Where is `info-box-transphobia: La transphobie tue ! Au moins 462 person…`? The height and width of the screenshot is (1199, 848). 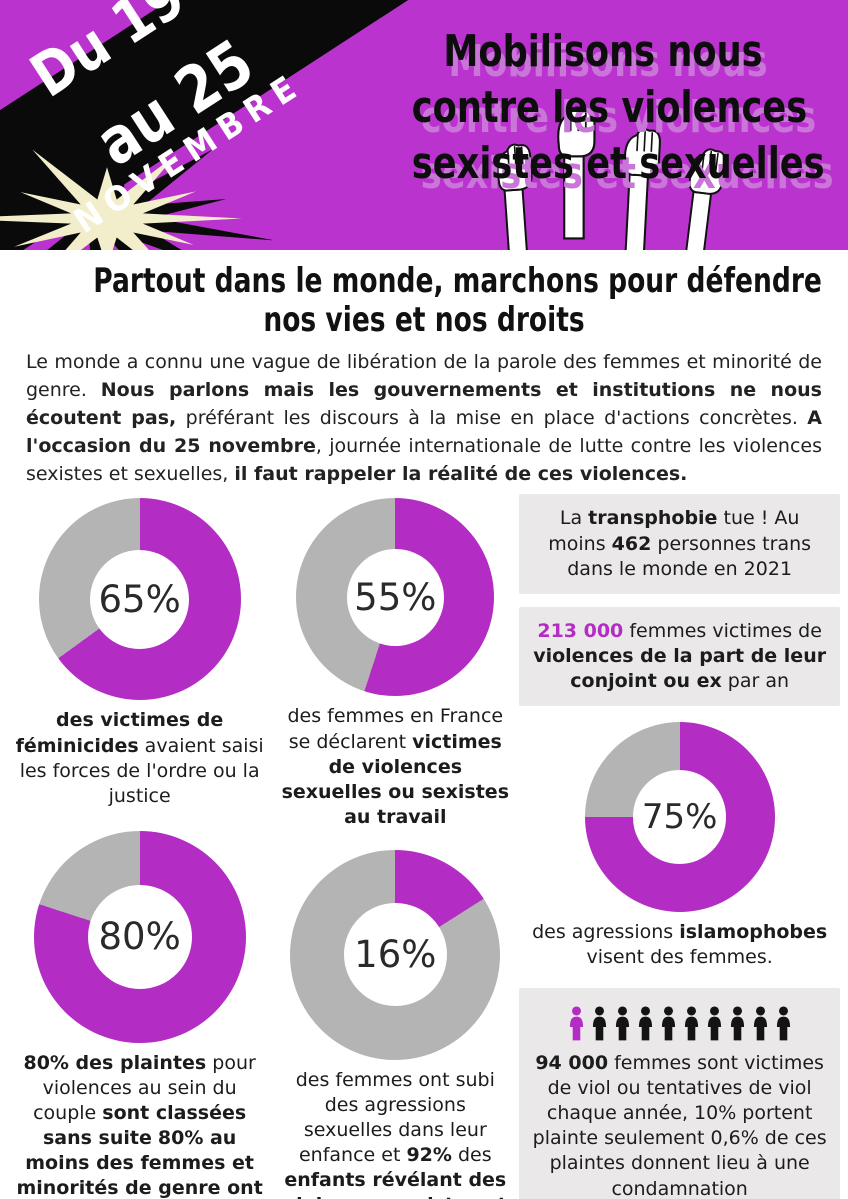 info-box-transphobia: La transphobie tue ! Au moins 462 person… is located at coordinates (679, 544).